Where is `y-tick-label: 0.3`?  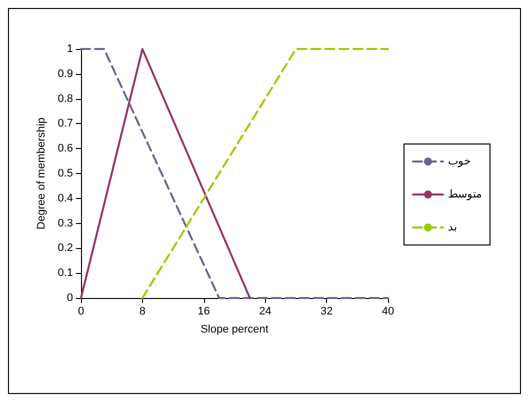
y-tick-label: 0.3 is located at coordinates (65, 223).